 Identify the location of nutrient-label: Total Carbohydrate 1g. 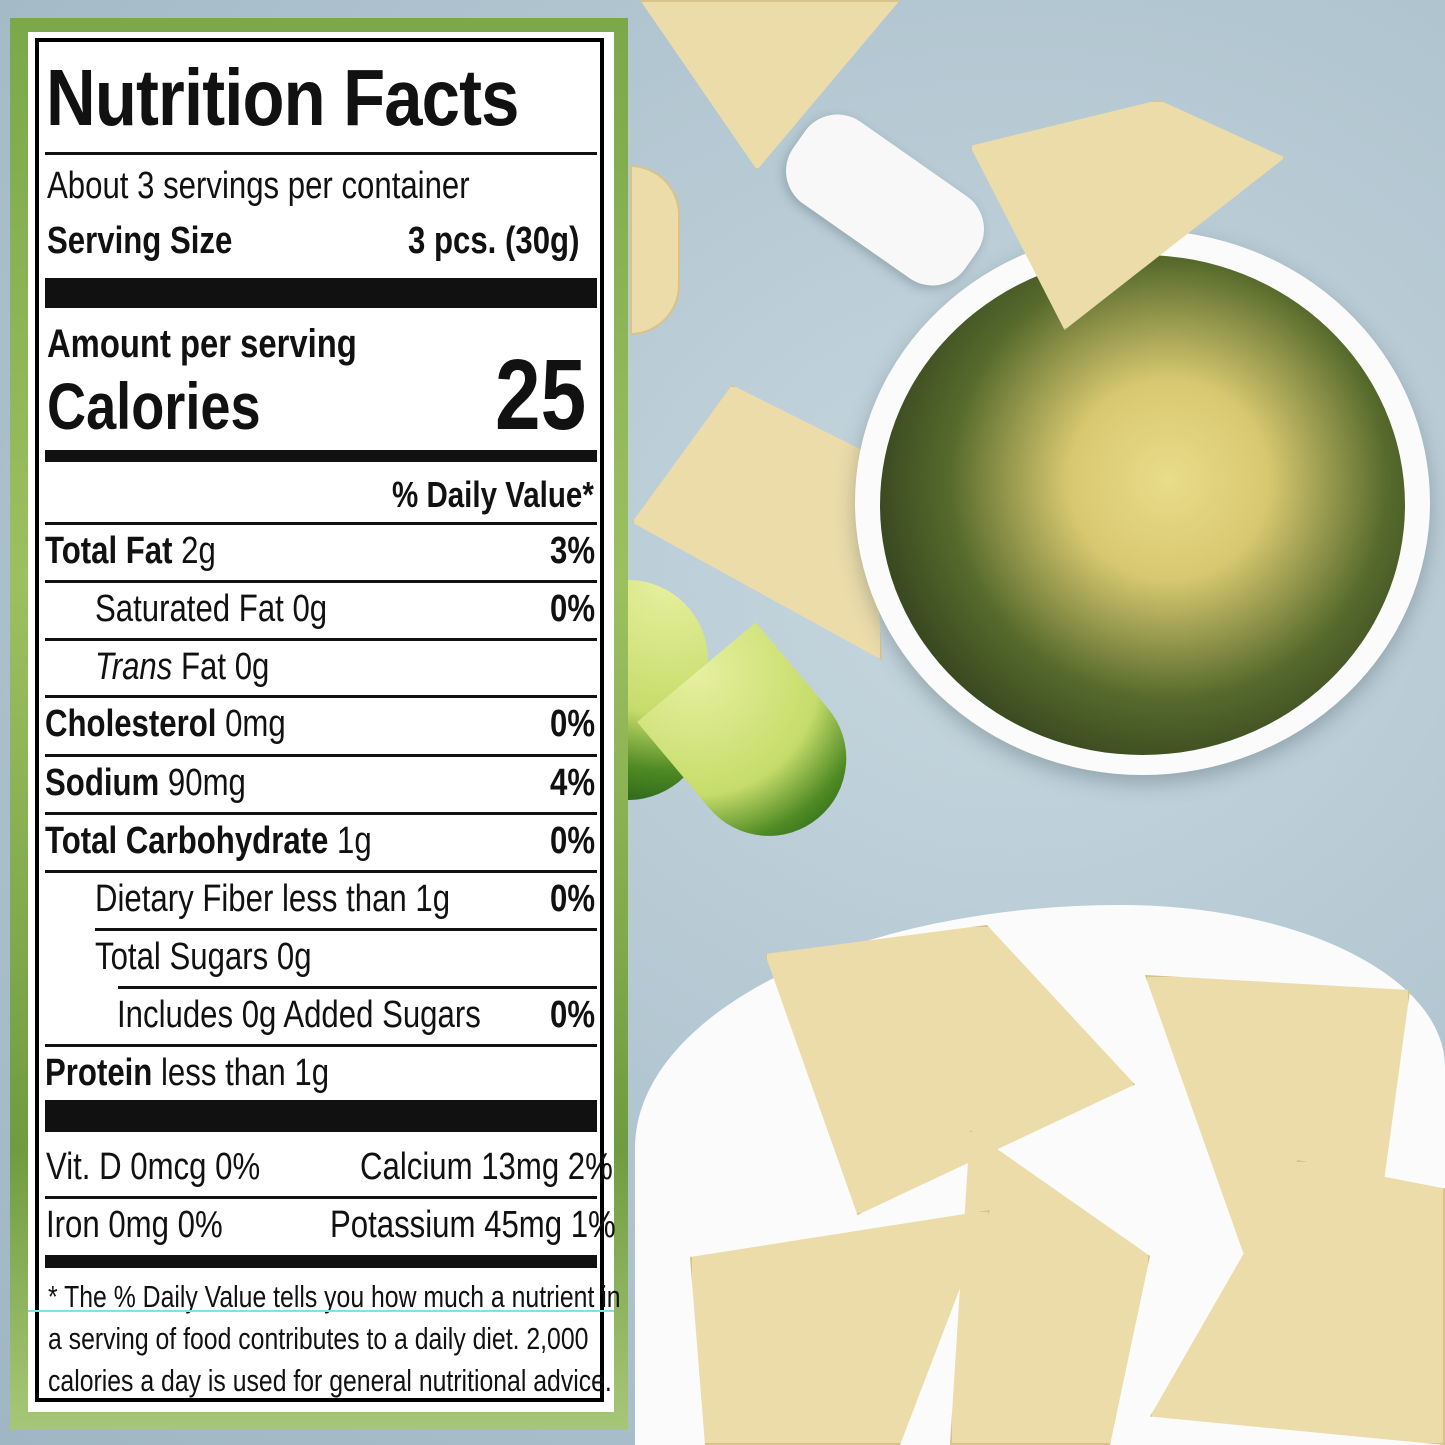
(208, 841).